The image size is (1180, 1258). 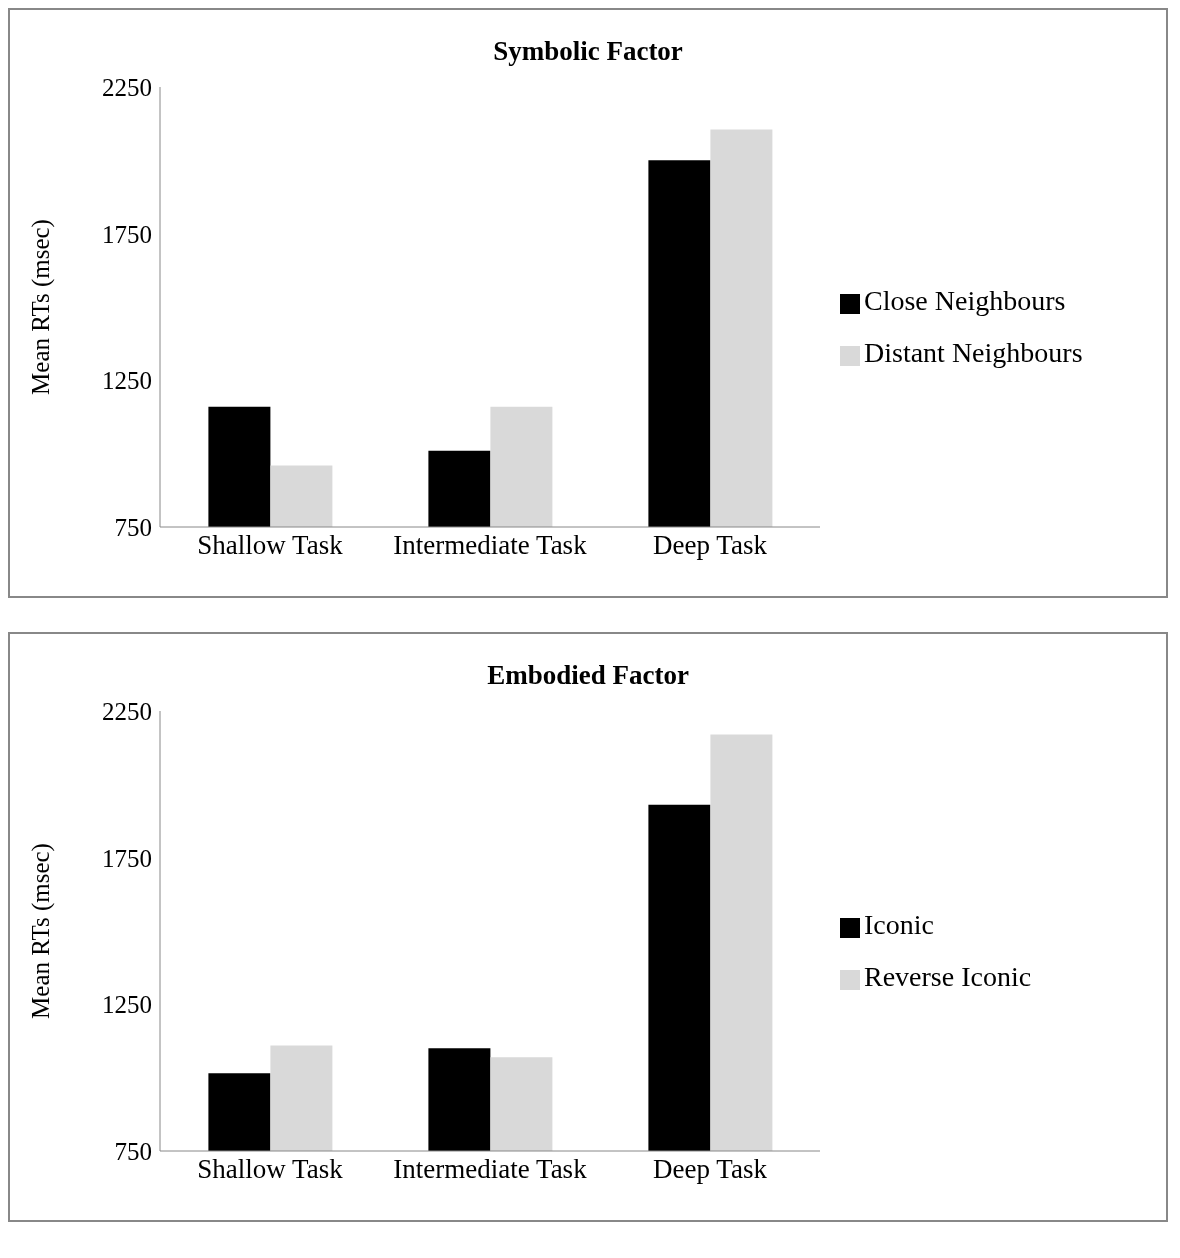 I want to click on chart-title: Embodied Factor, so click(x=588, y=675).